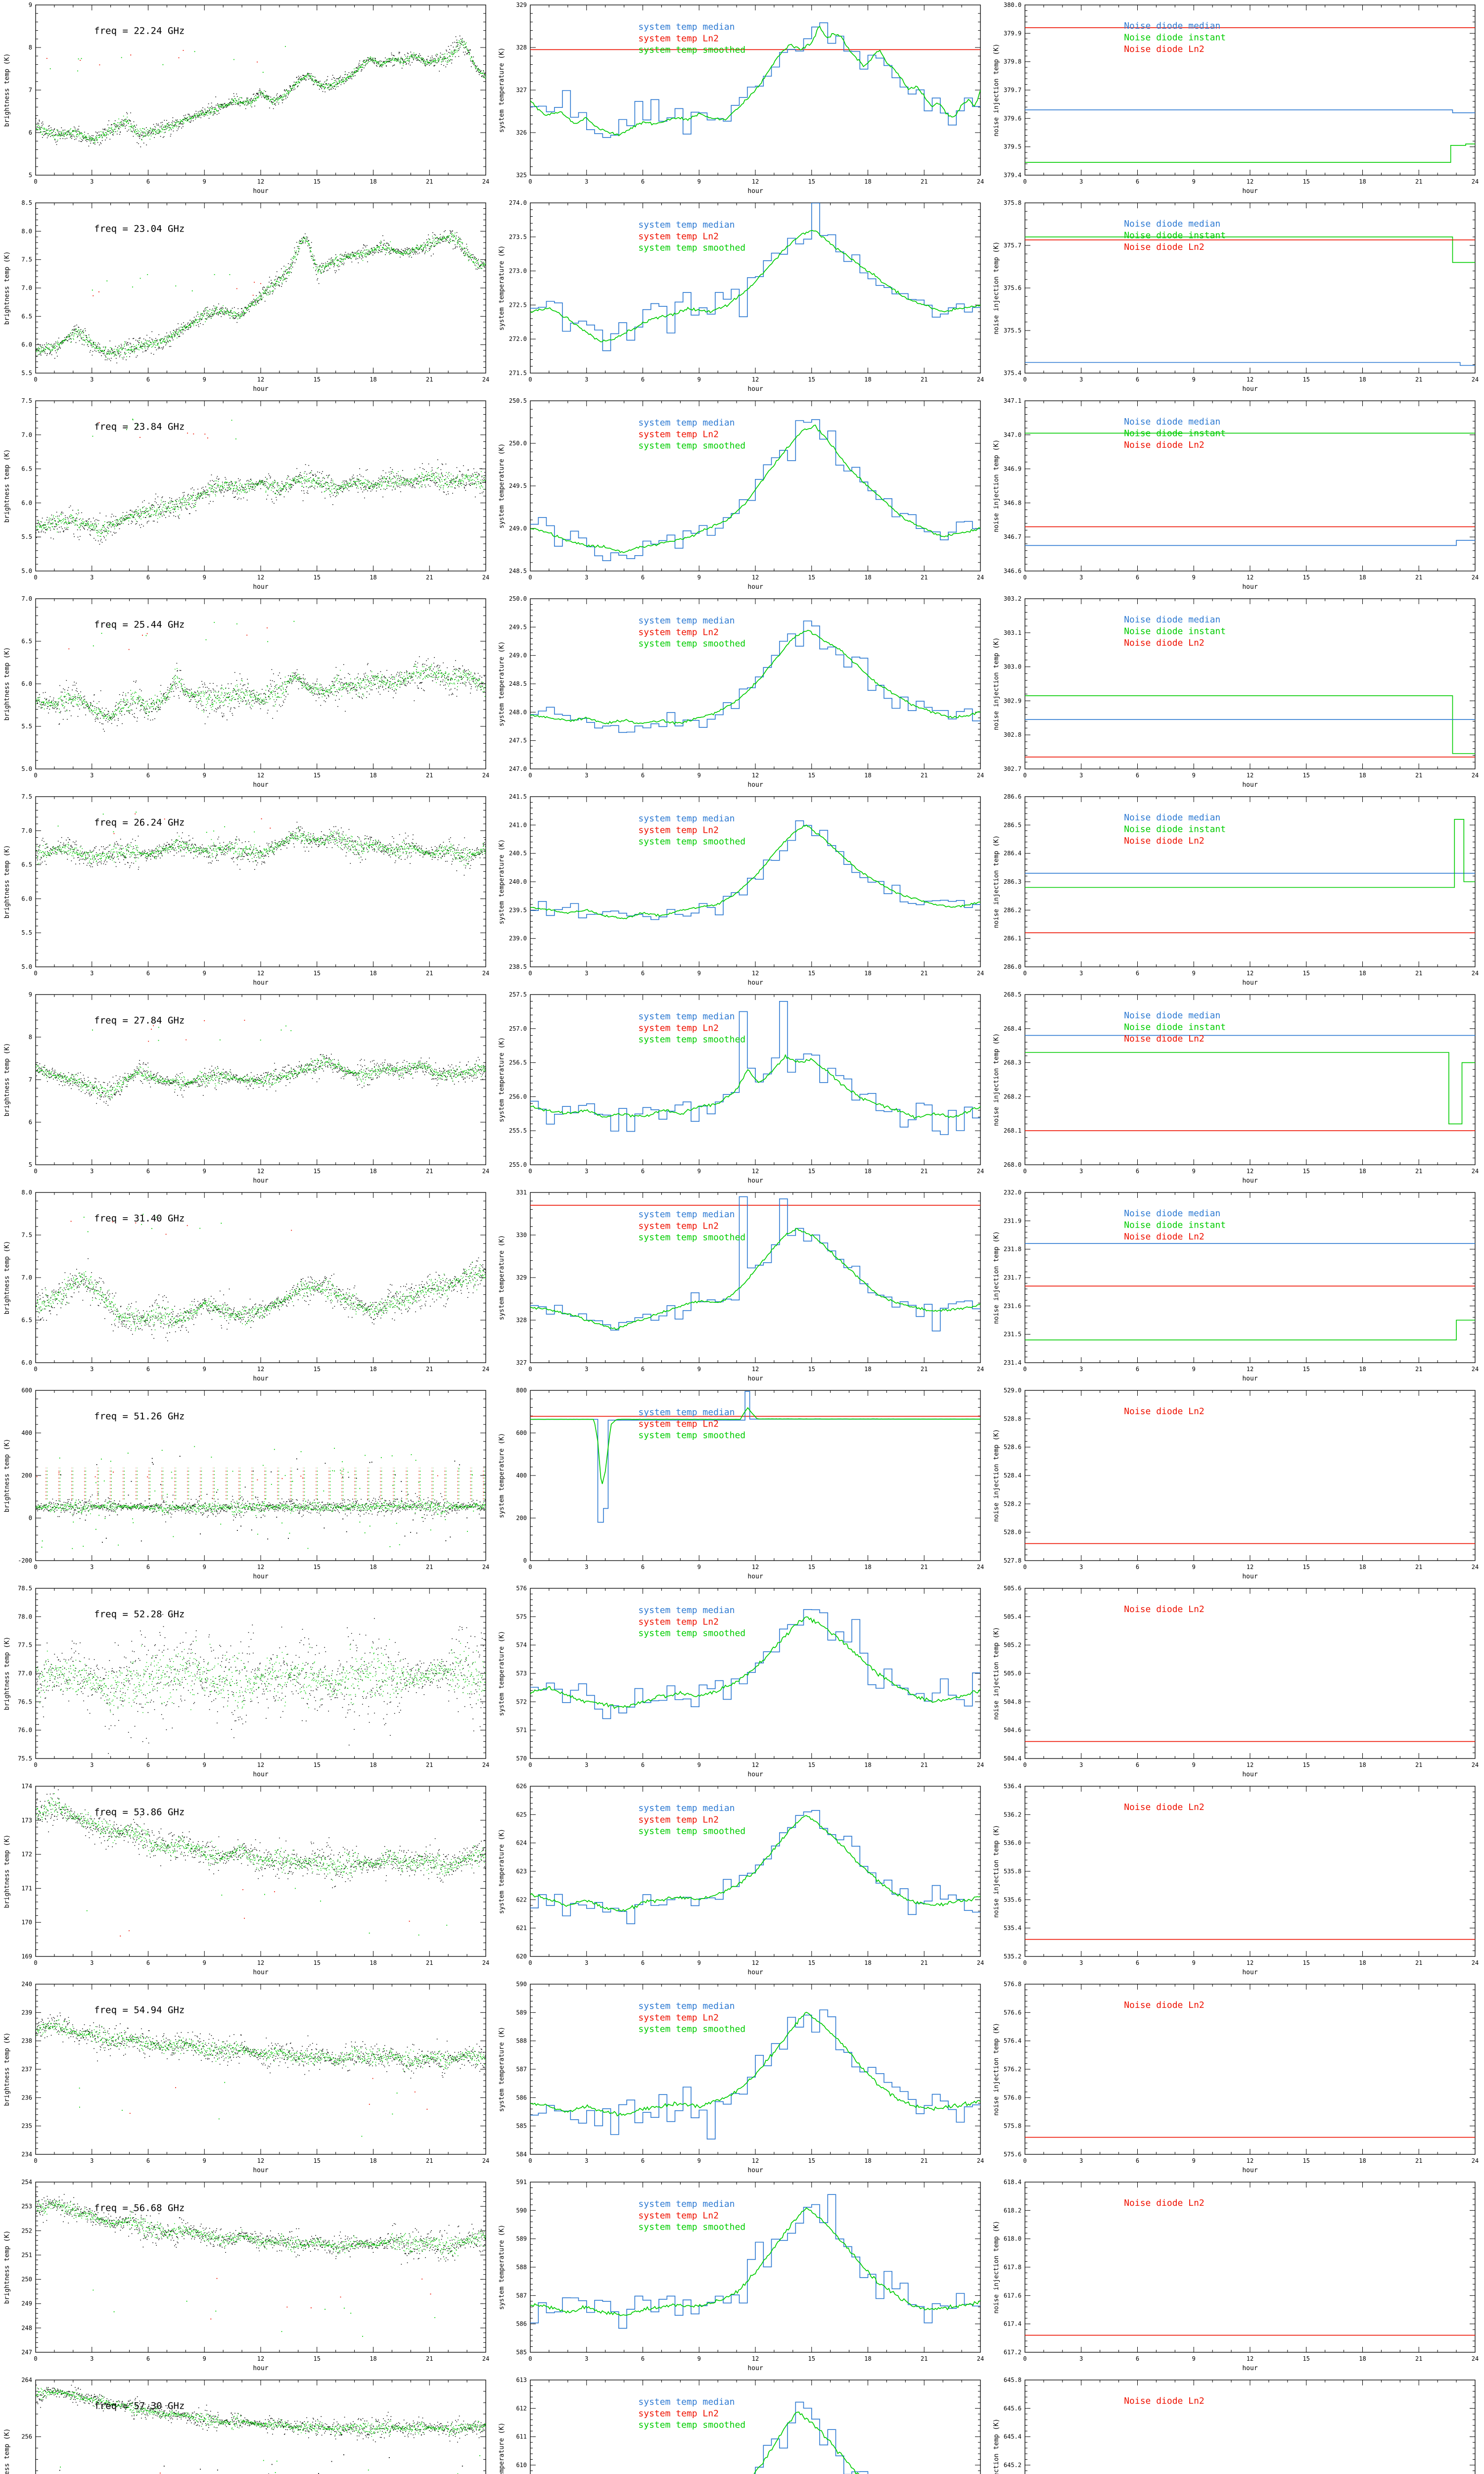 This screenshot has width=1484, height=2474. What do you see at coordinates (26, 933) in the screenshot?
I see `y-tick-label: 5.5` at bounding box center [26, 933].